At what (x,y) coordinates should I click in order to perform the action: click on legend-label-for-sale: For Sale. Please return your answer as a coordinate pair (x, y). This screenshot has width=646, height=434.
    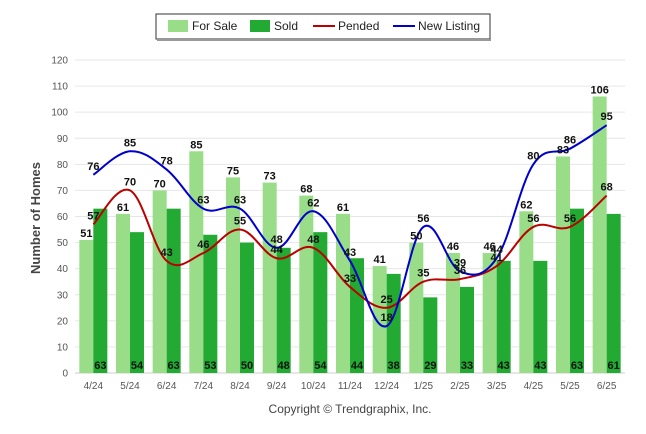
    Looking at the image, I should click on (215, 26).